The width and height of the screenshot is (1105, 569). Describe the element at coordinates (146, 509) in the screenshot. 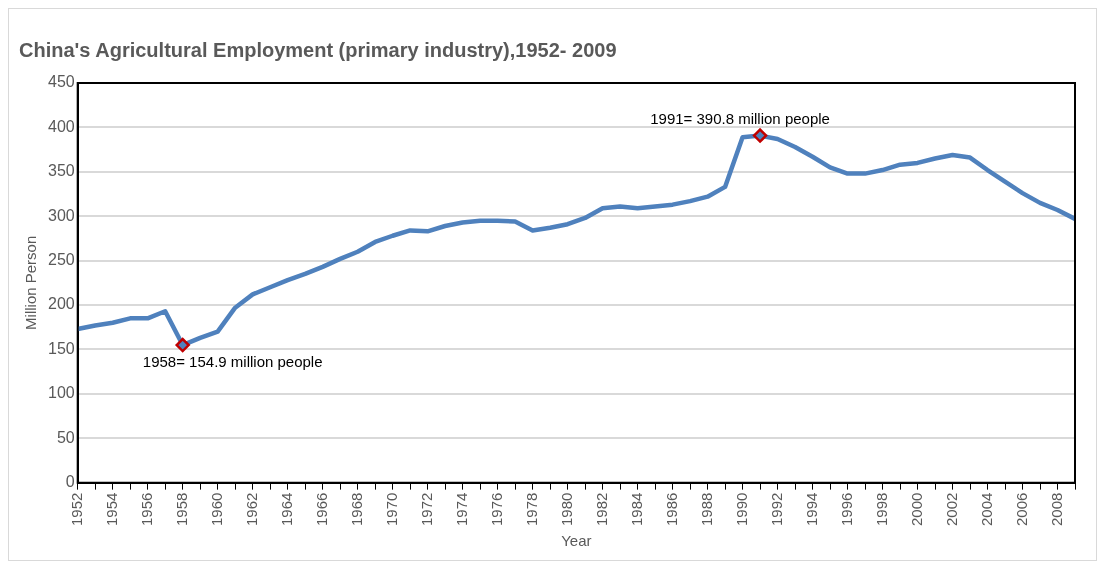

I see `x-tick-label: 1956` at that location.